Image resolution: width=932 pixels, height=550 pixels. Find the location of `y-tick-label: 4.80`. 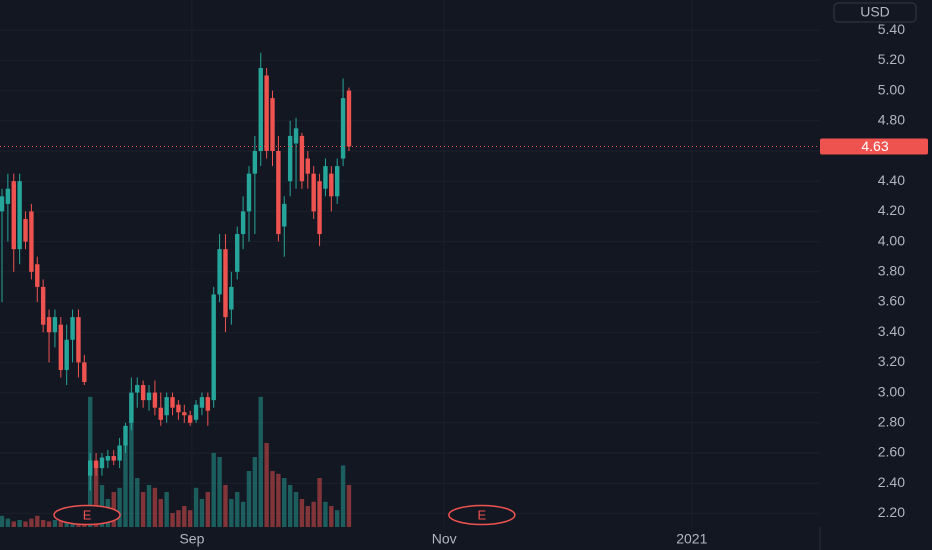

y-tick-label: 4.80 is located at coordinates (891, 120).